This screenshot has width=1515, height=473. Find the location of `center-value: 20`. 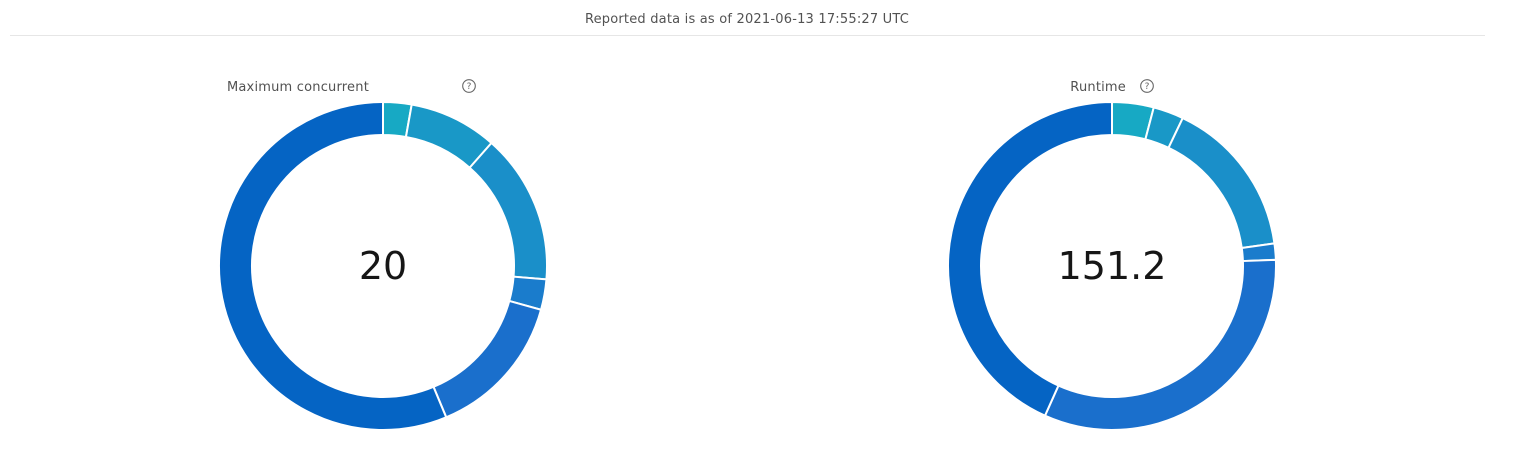

center-value: 20 is located at coordinates (383, 266).